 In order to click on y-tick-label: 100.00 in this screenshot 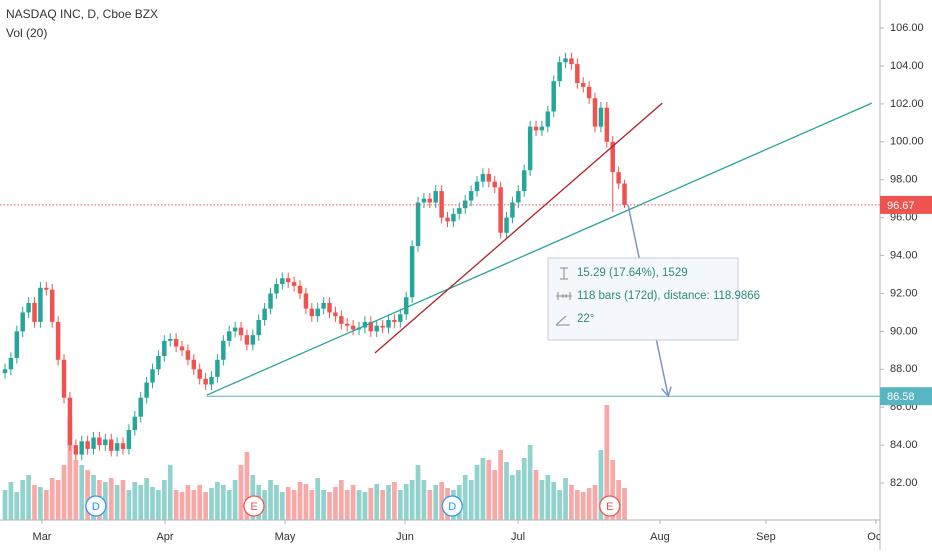, I will do `click(907, 142)`.